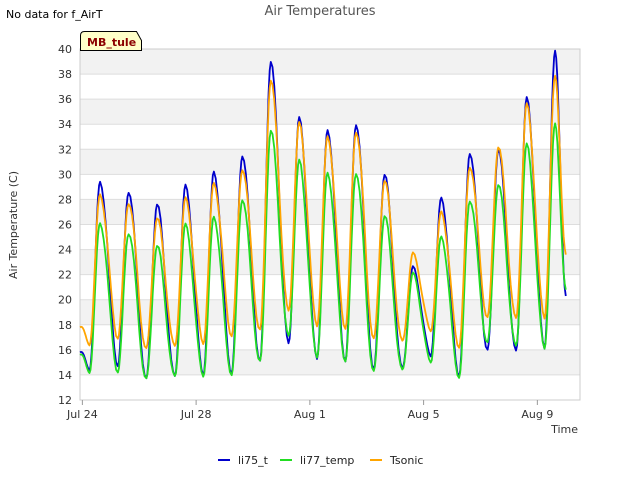 Image resolution: width=640 pixels, height=480 pixels. Describe the element at coordinates (319, 11) in the screenshot. I see `chart-title: Air Temperatures` at that location.